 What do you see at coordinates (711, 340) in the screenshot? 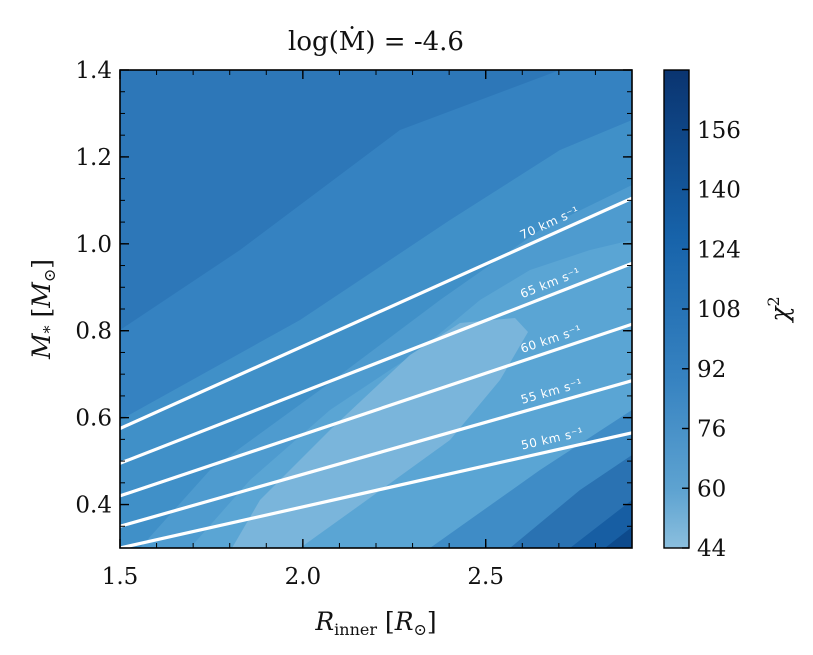
I see `colorbar-ticks: 44 60 76 92 108 124 140 156` at bounding box center [711, 340].